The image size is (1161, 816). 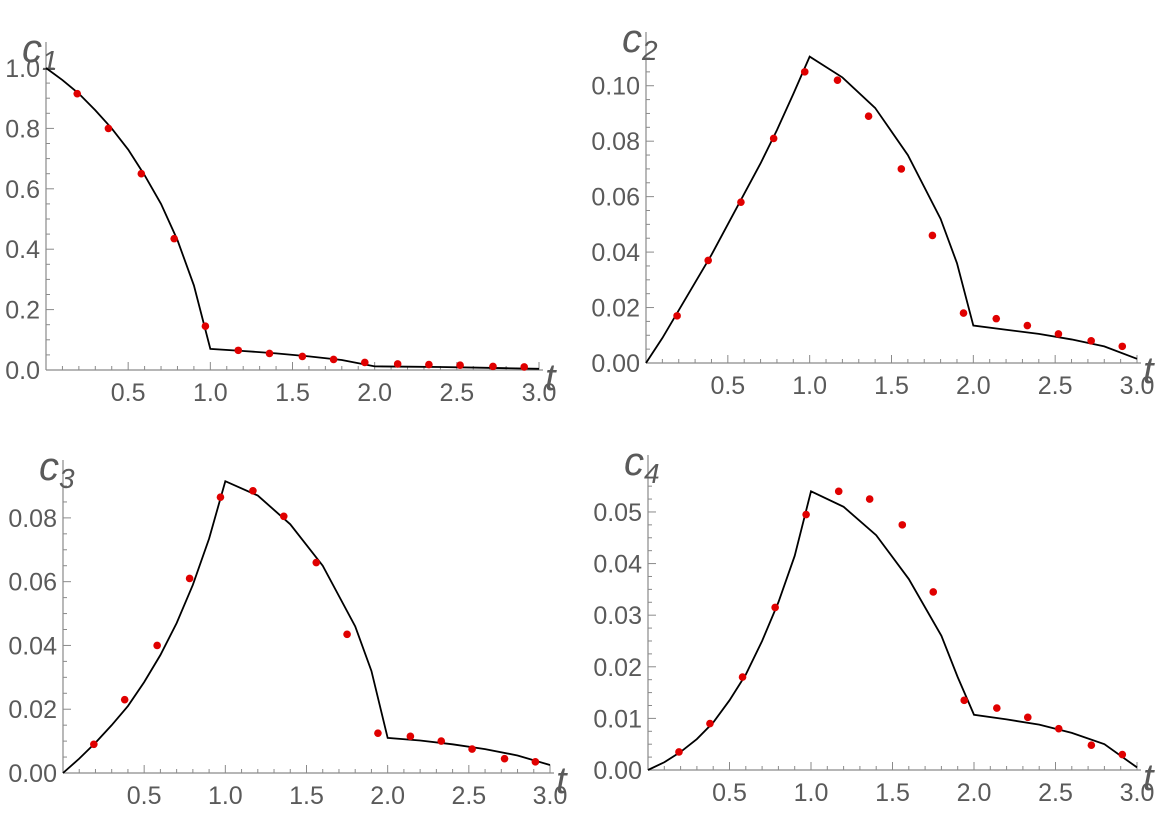 I want to click on y-tick-label: 0.2, so click(x=22, y=311).